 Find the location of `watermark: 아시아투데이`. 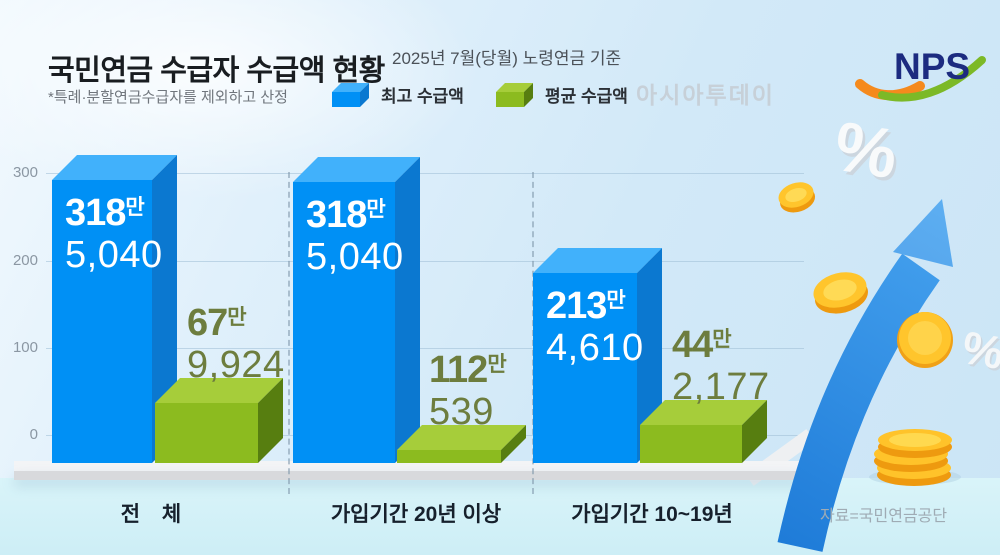

watermark: 아시아투데이 is located at coordinates (705, 95).